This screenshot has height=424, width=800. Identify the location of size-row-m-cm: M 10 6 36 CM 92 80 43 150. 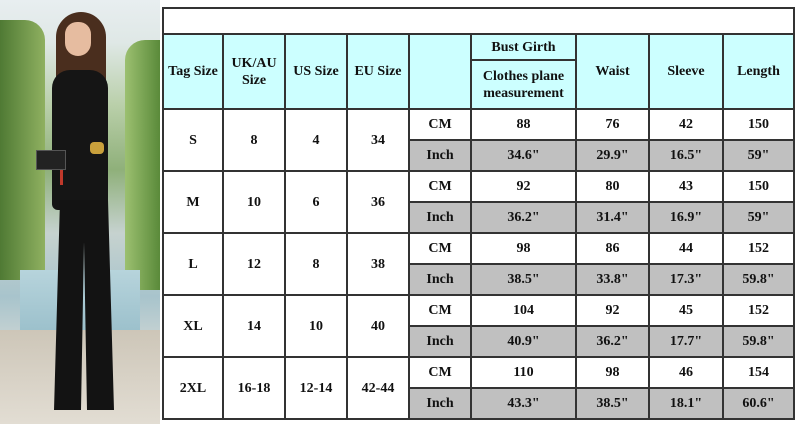
(478, 202).